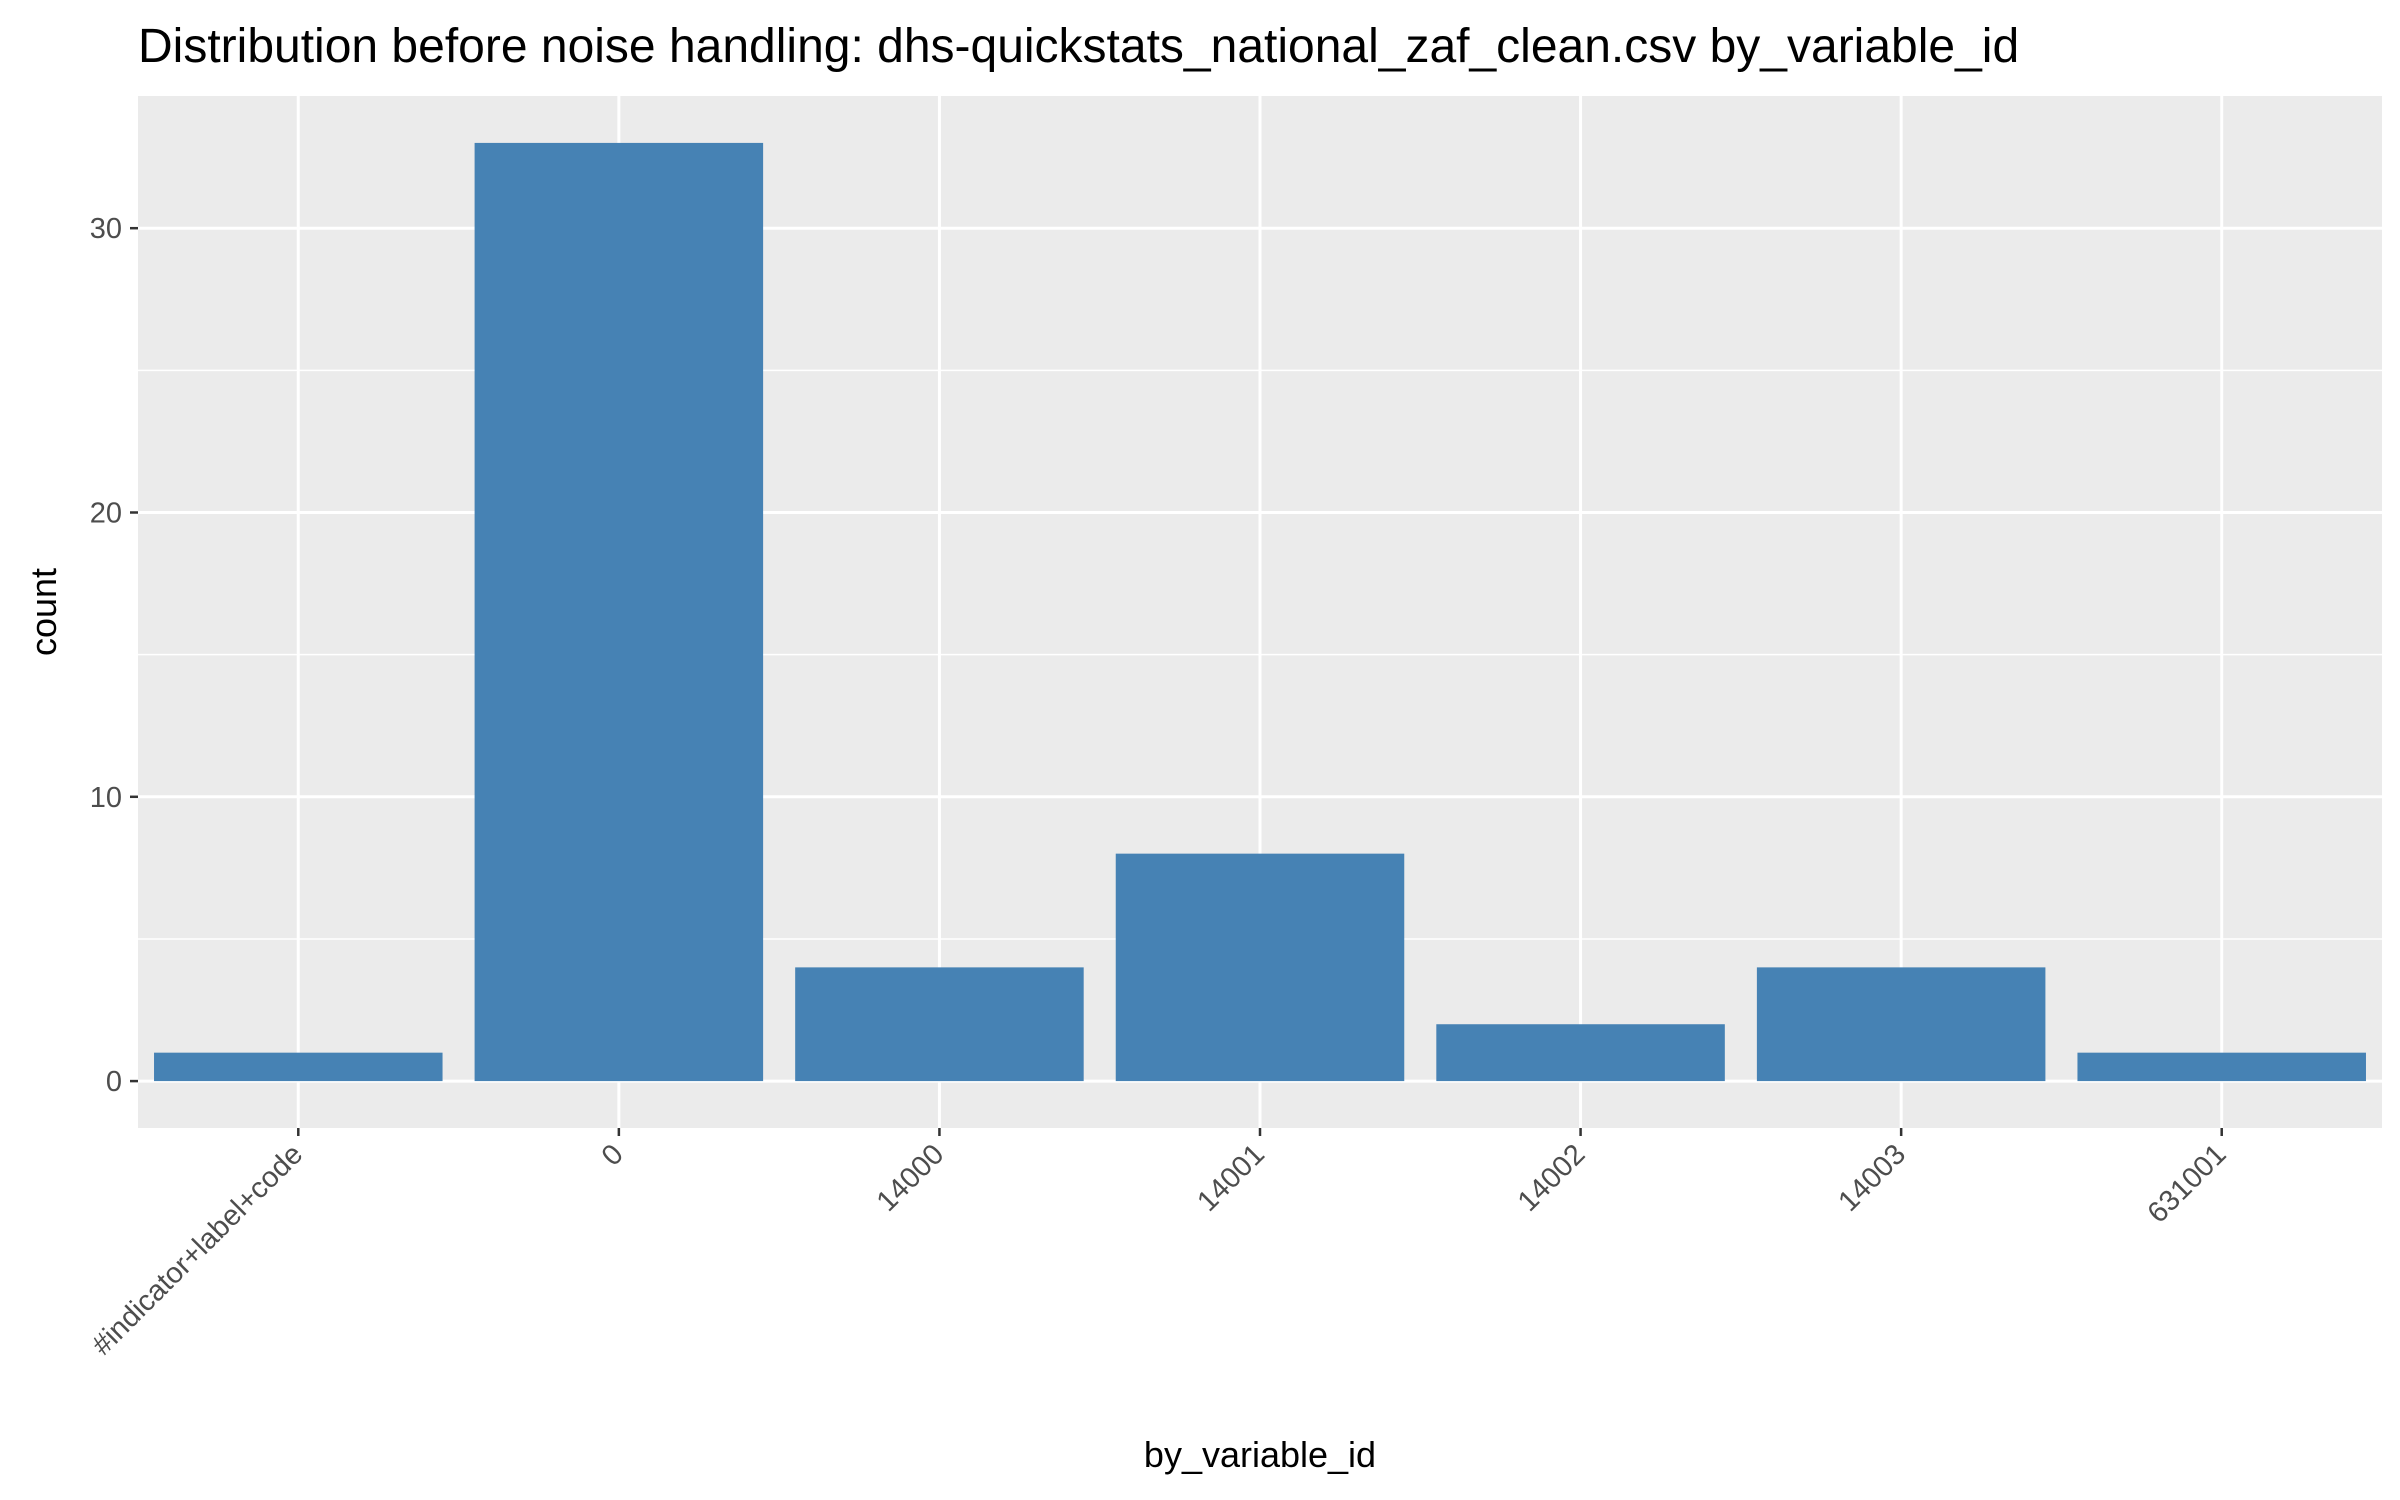 This screenshot has width=2400, height=1500. I want to click on x-tick-label-1: 0, so click(613, 1155).